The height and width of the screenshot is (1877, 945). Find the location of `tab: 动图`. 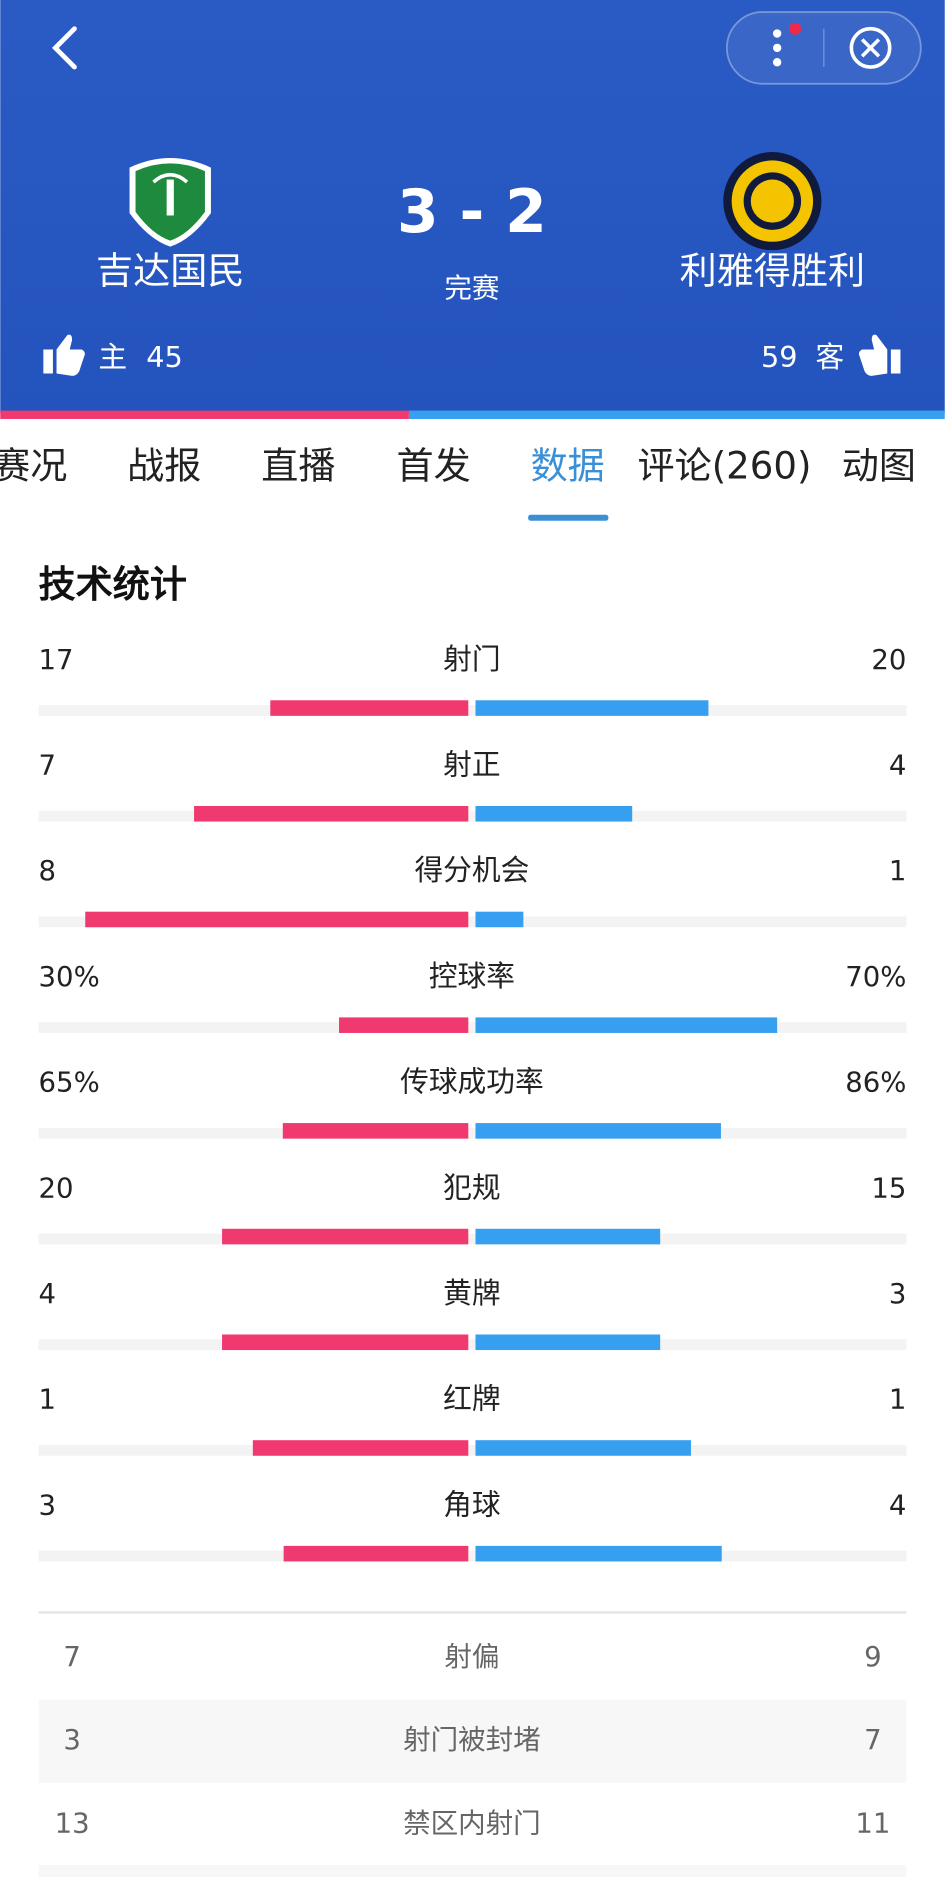

tab: 动图 is located at coordinates (879, 466).